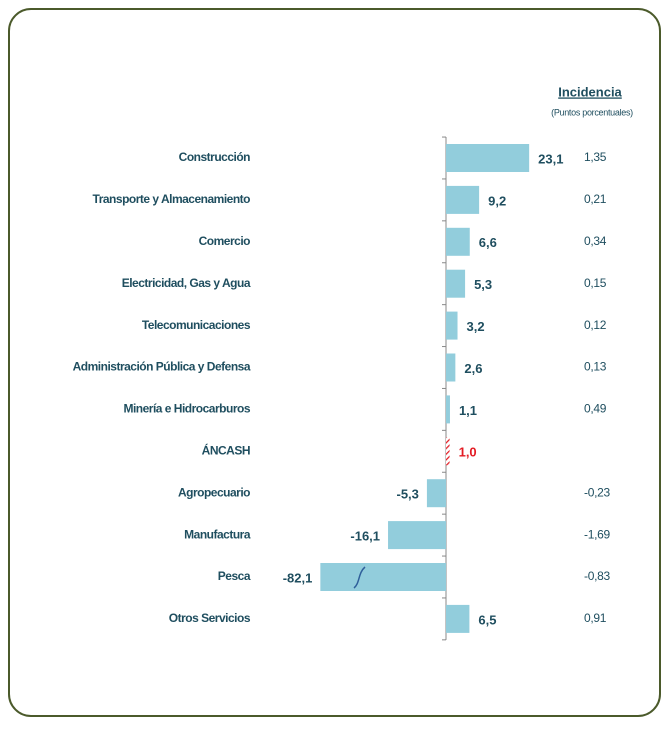 This screenshot has height=729, width=669. Describe the element at coordinates (217, 534) in the screenshot. I see `category-label: Manufactura` at that location.